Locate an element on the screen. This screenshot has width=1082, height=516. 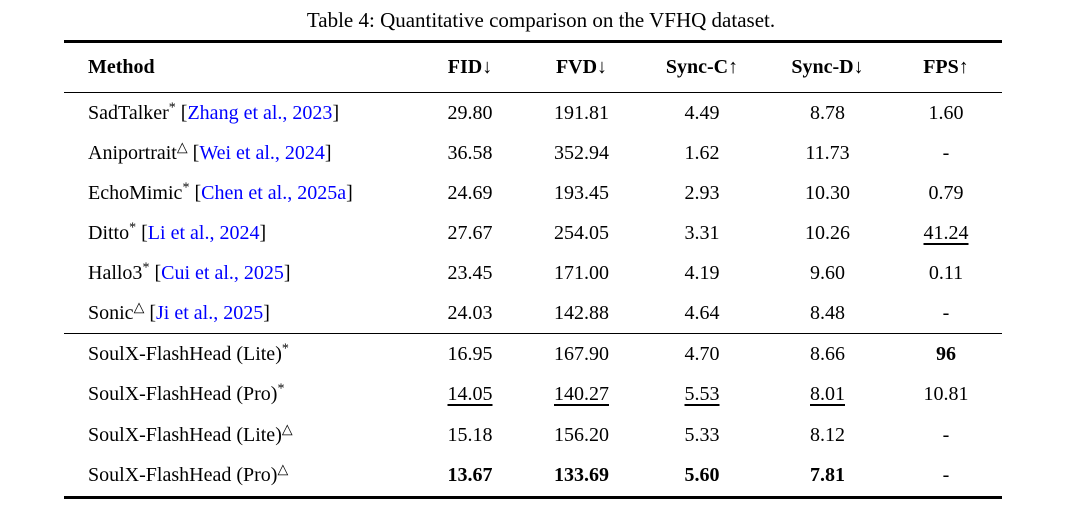
citation: [Wei et al., 2024] is located at coordinates (259, 152).